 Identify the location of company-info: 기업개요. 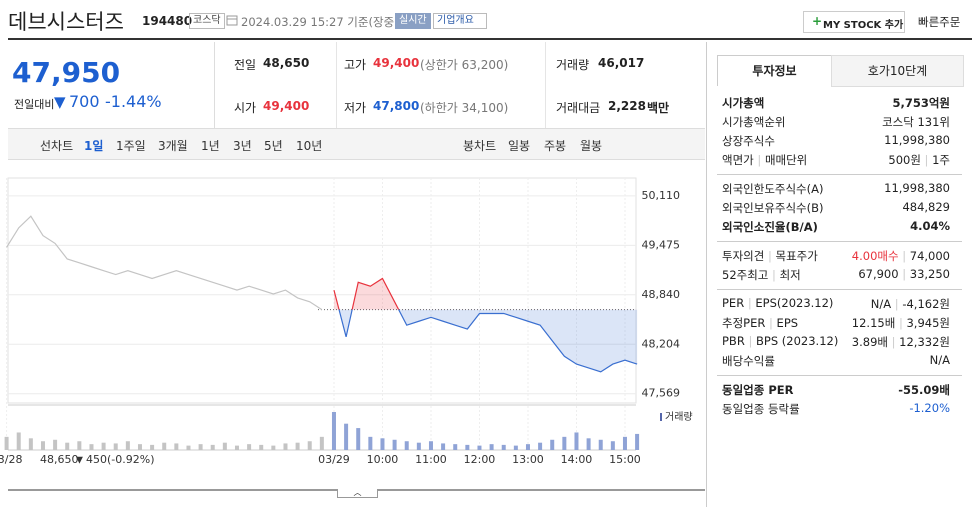
(460, 21).